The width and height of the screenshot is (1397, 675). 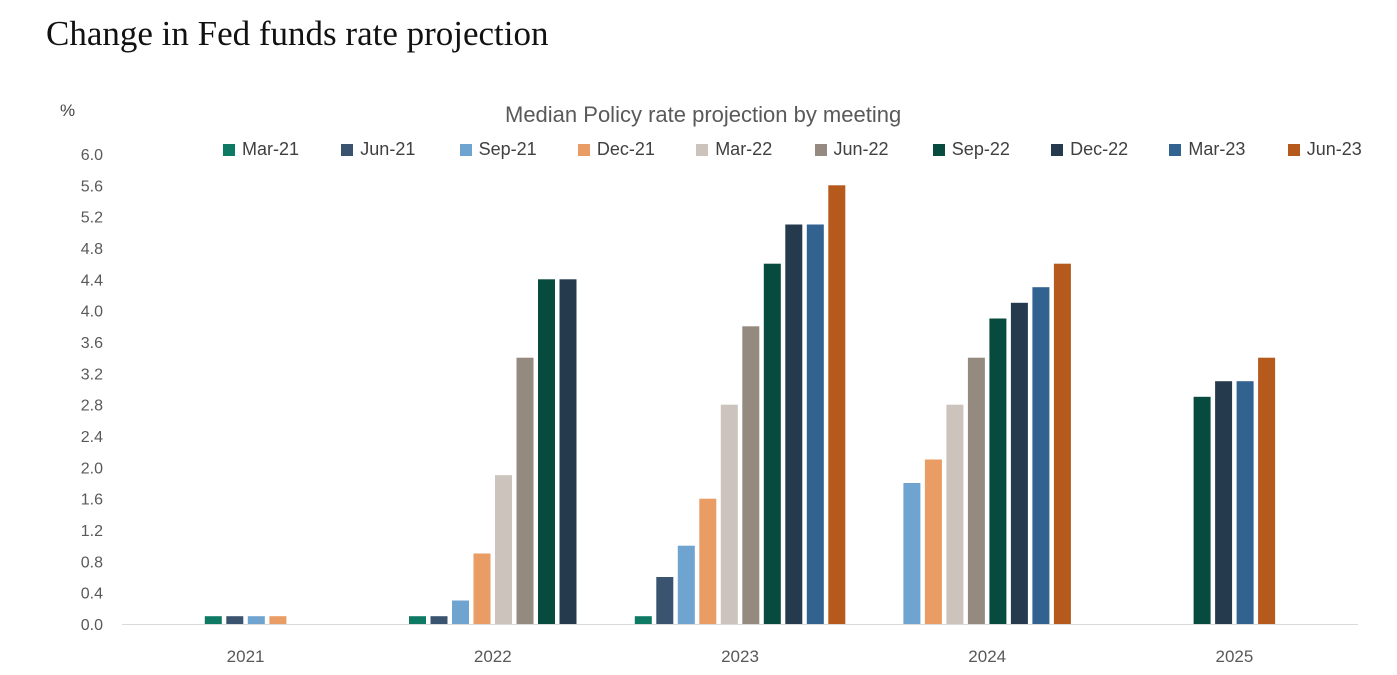 What do you see at coordinates (1217, 149) in the screenshot?
I see `legend-label: Mar-23` at bounding box center [1217, 149].